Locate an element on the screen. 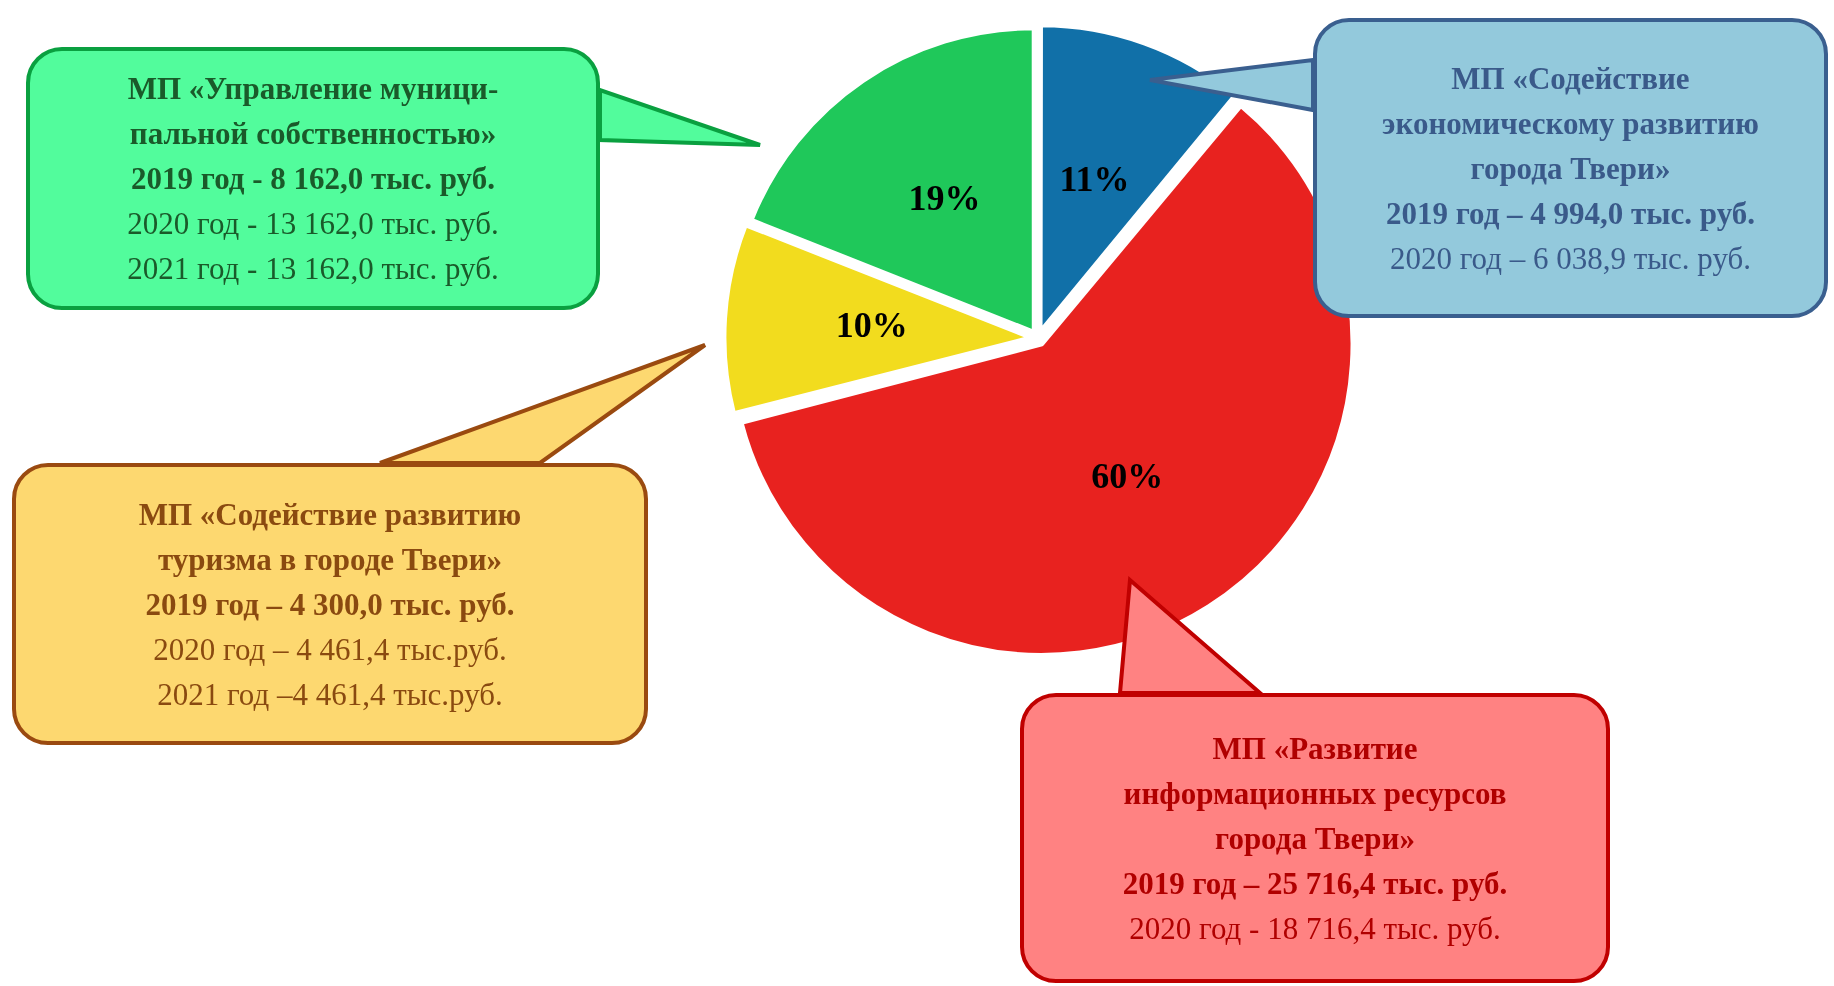 This screenshot has width=1834, height=986. text: МП «Содействие развитию туризма в городе Твери» 2019 год – 4 300,0 тыс. руб. 2020 год – 4 461,4 тыс.руб. 2021 год –4 461,4 тыс.руб. is located at coordinates (330, 604).